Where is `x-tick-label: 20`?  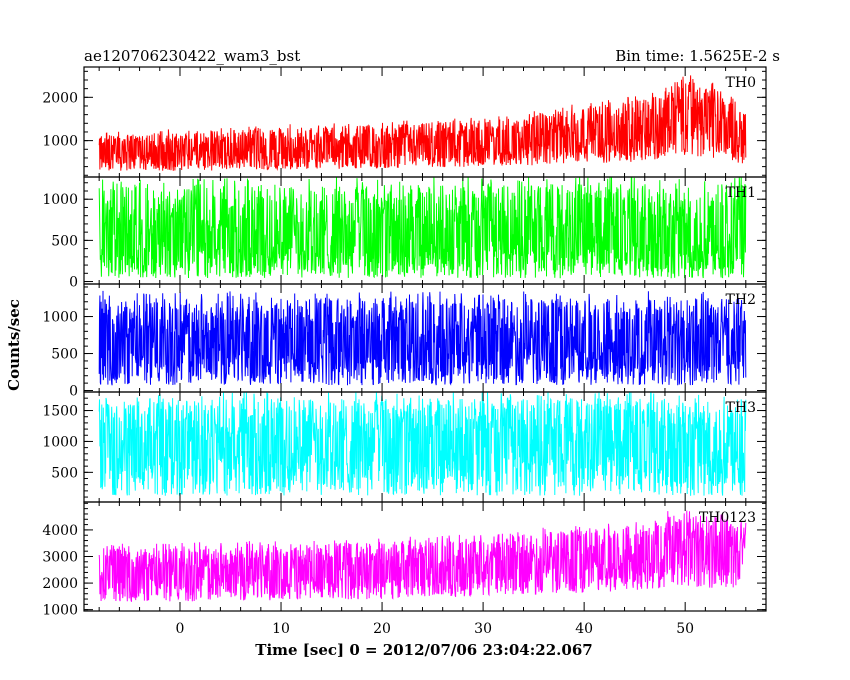
x-tick-label: 20 is located at coordinates (382, 629).